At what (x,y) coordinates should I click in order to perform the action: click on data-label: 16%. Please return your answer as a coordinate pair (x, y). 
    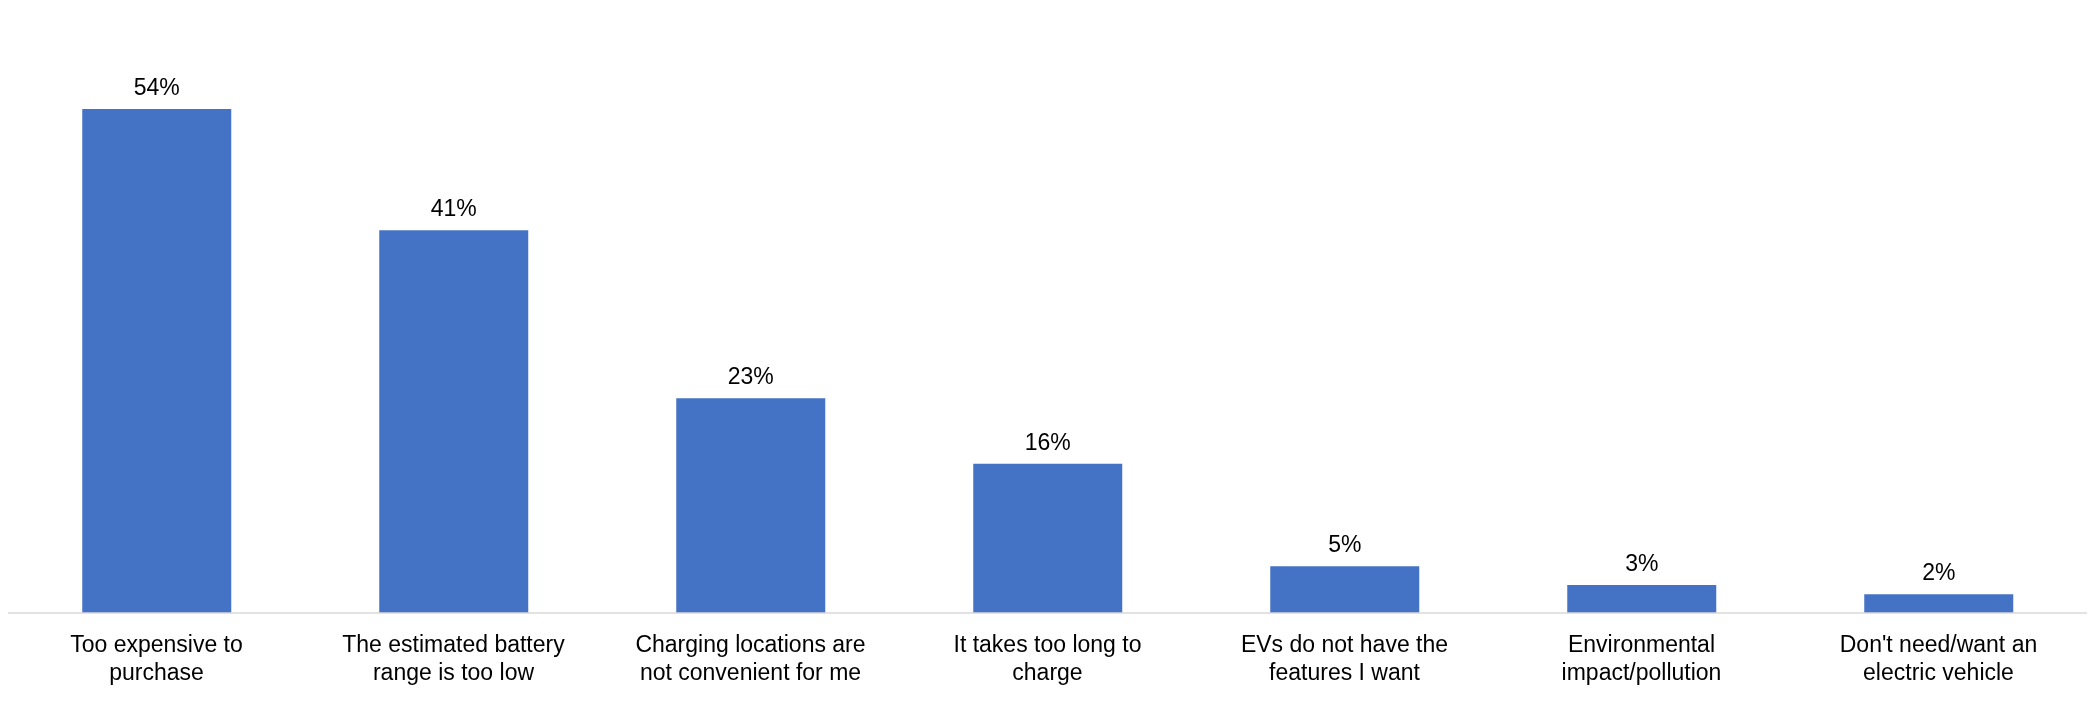
    Looking at the image, I should click on (1047, 441).